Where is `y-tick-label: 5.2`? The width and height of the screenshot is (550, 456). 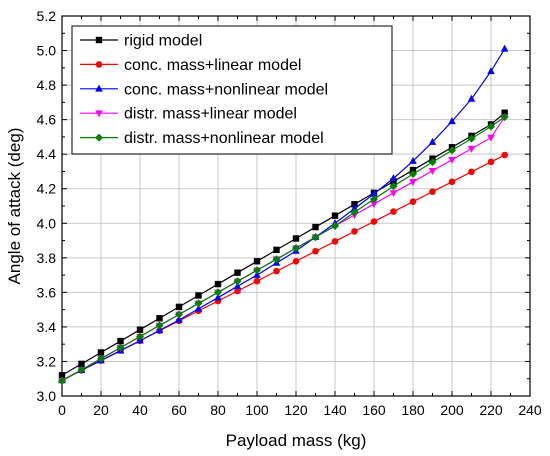 y-tick-label: 5.2 is located at coordinates (47, 16).